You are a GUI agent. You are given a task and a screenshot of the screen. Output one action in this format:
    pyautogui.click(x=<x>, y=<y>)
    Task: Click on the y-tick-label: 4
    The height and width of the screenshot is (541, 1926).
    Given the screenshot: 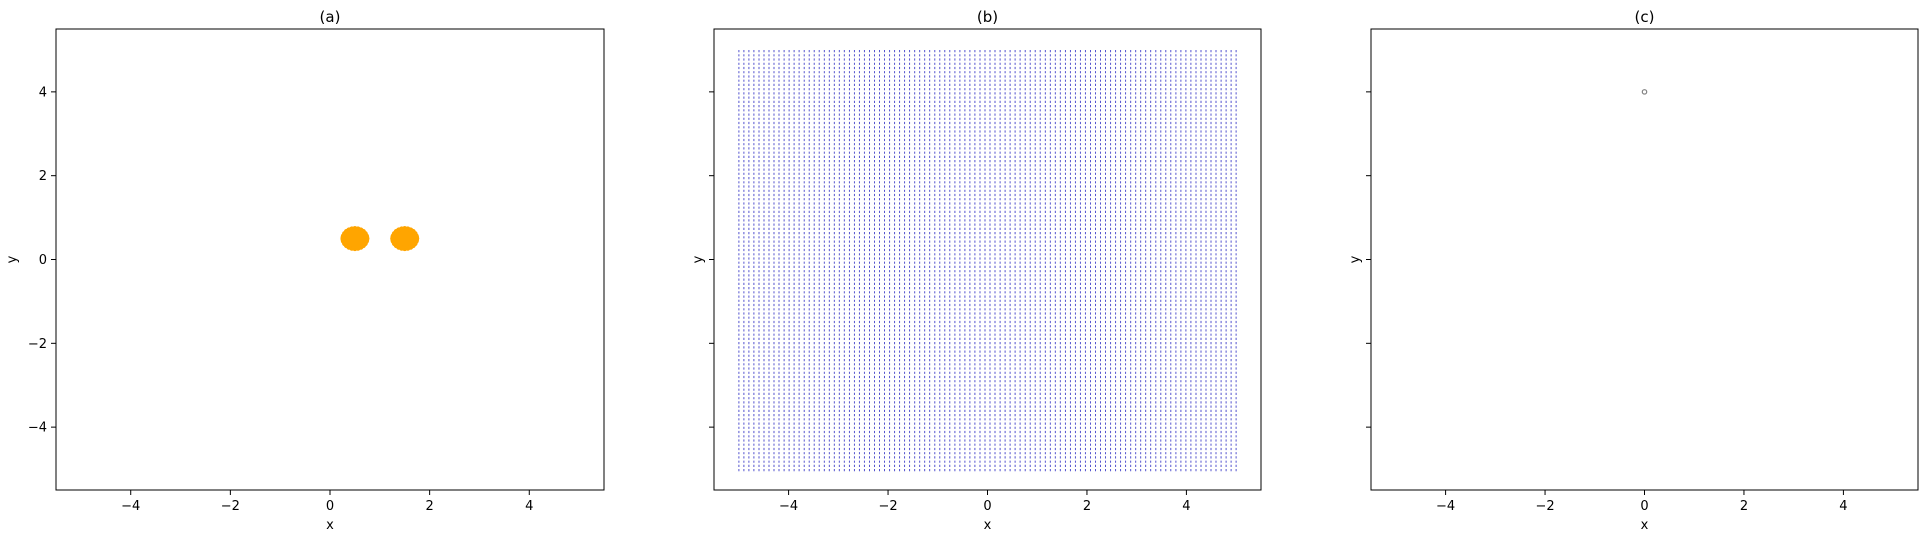 What is the action you would take?
    pyautogui.click(x=43, y=92)
    